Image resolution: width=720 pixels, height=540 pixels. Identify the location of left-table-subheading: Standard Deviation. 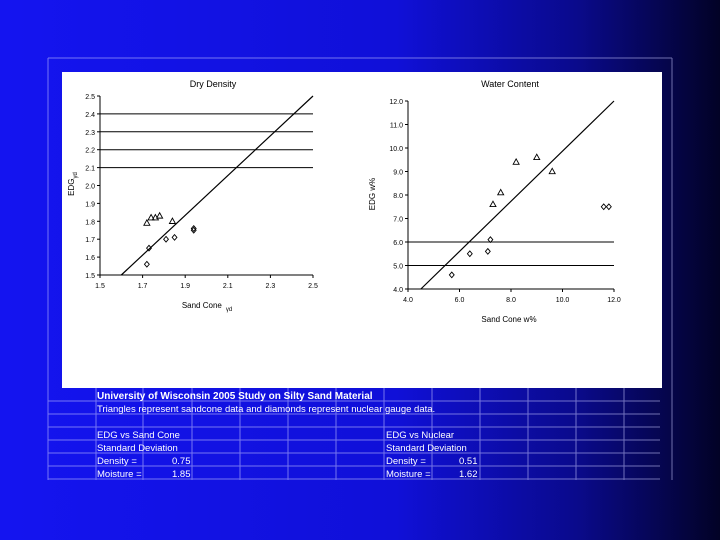
(137, 448).